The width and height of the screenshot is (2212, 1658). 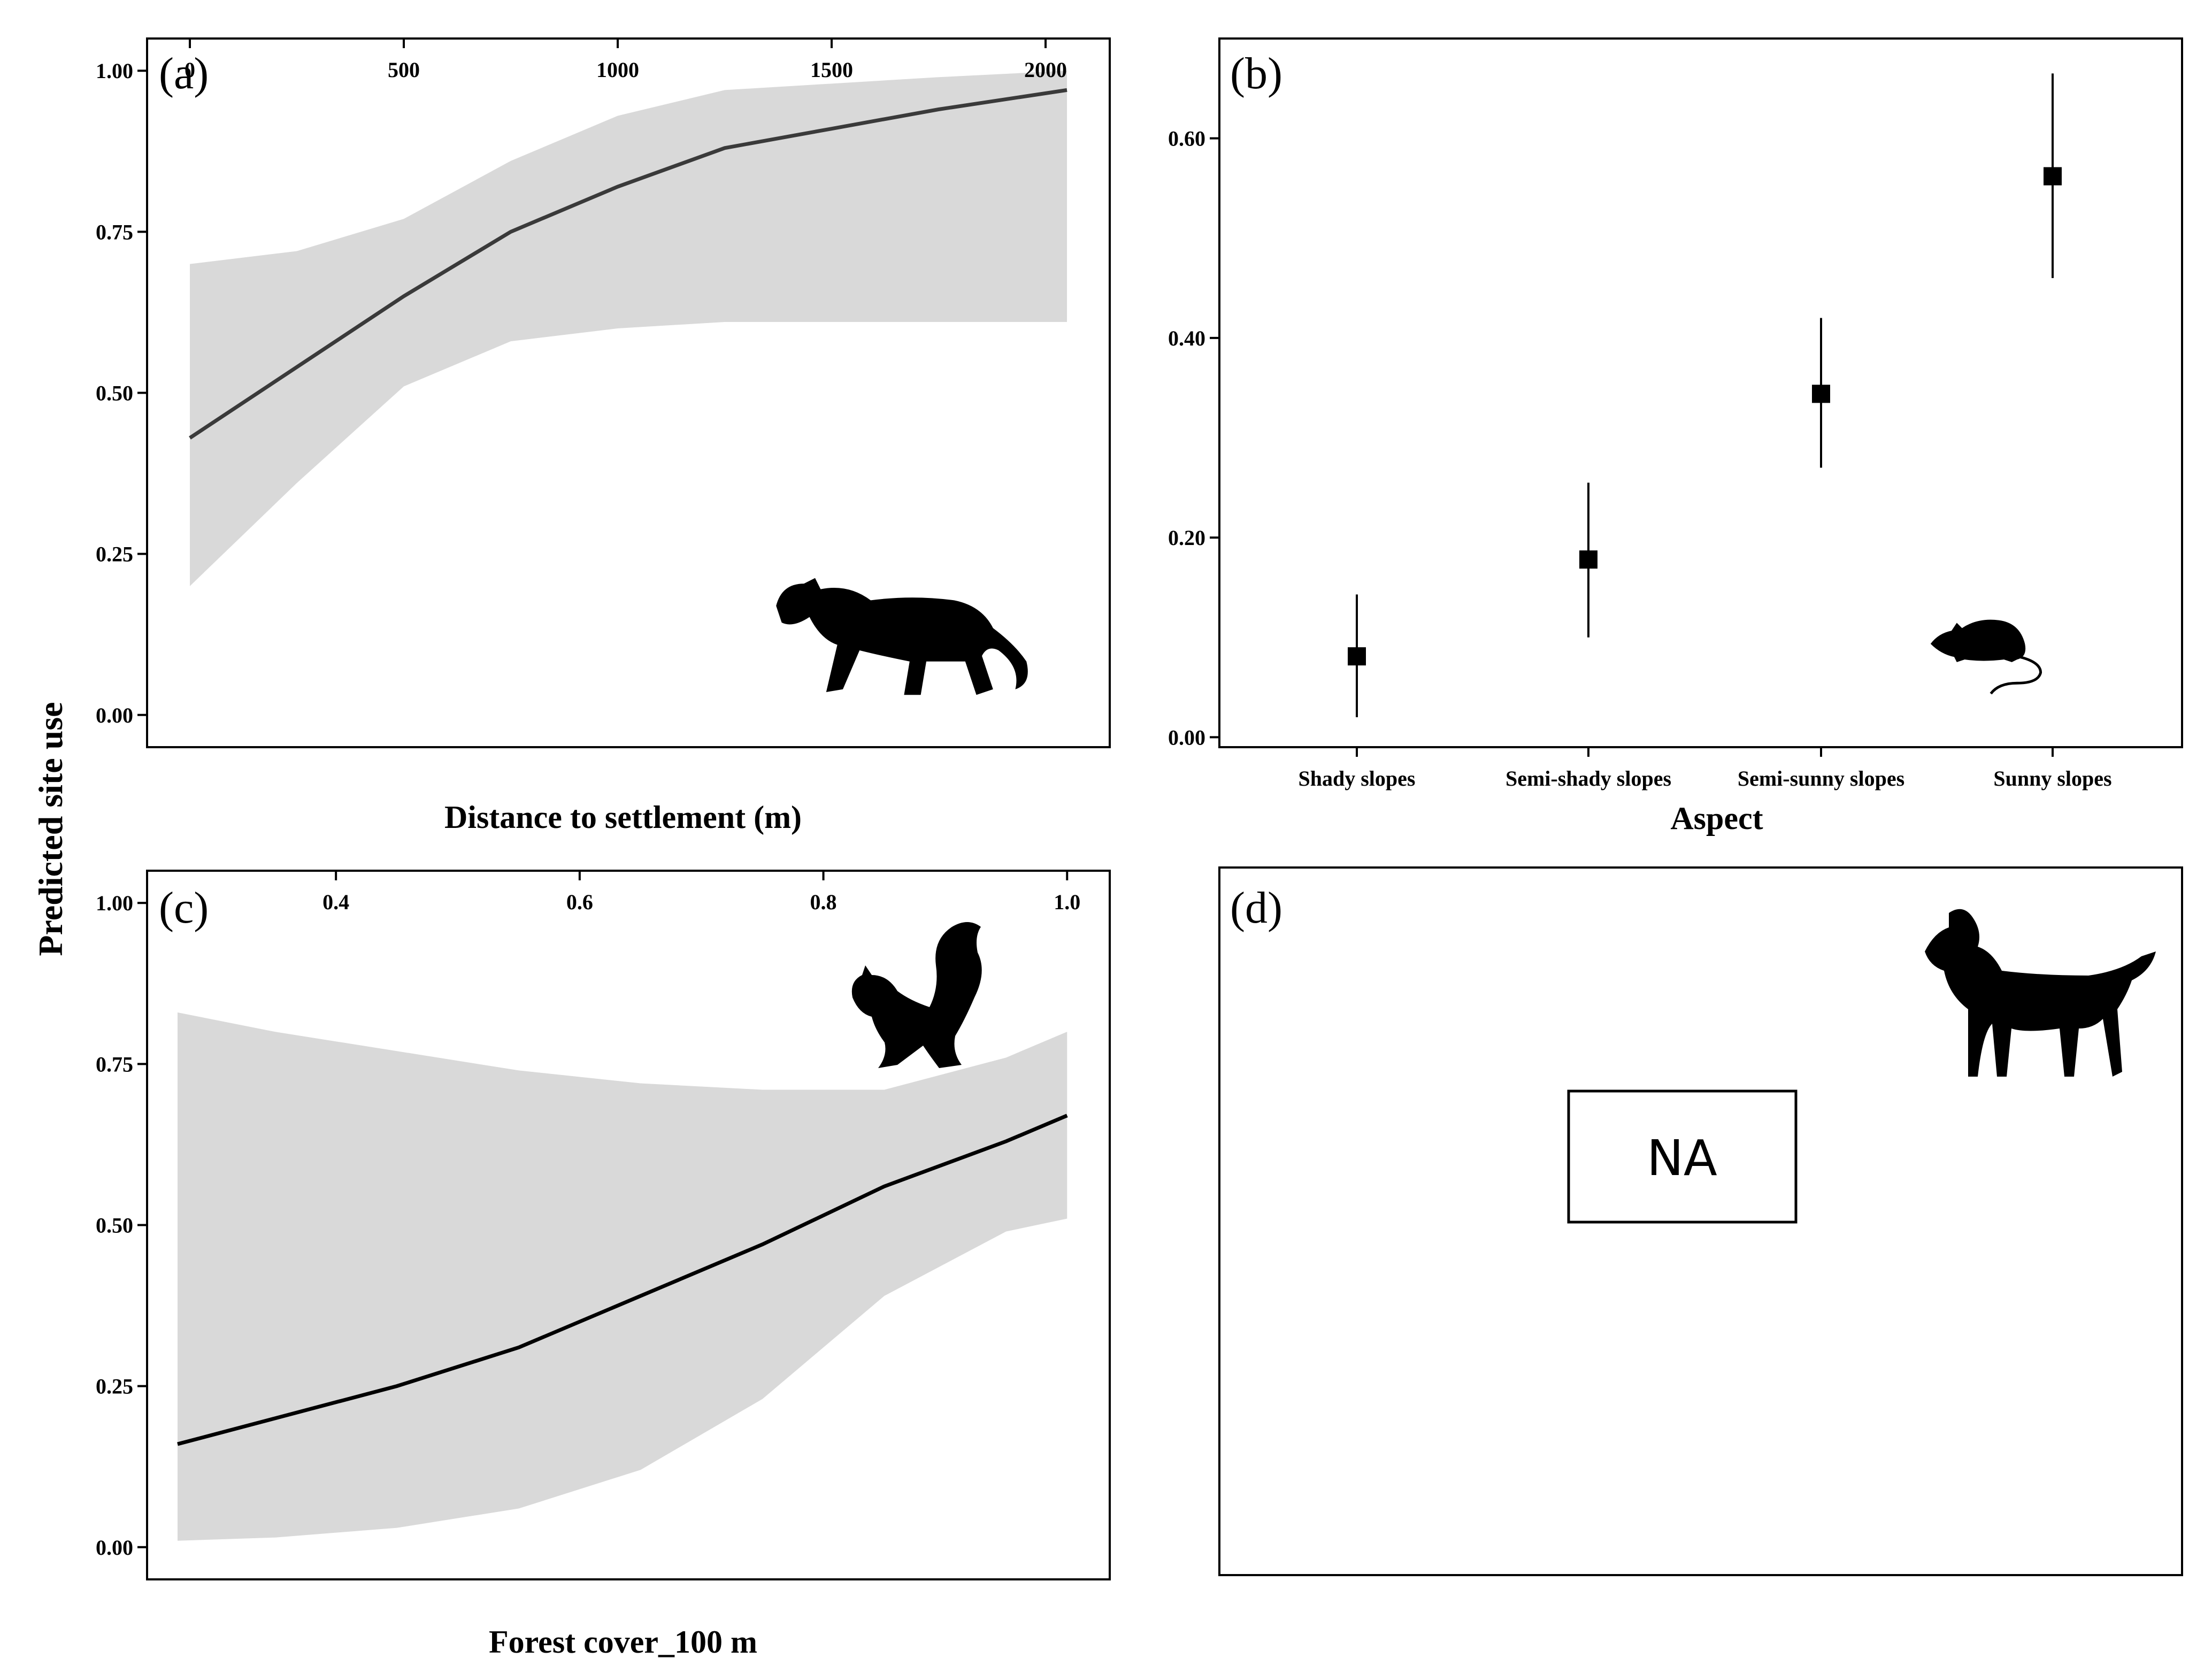 I want to click on panel-label-b: (b), so click(x=1256, y=73).